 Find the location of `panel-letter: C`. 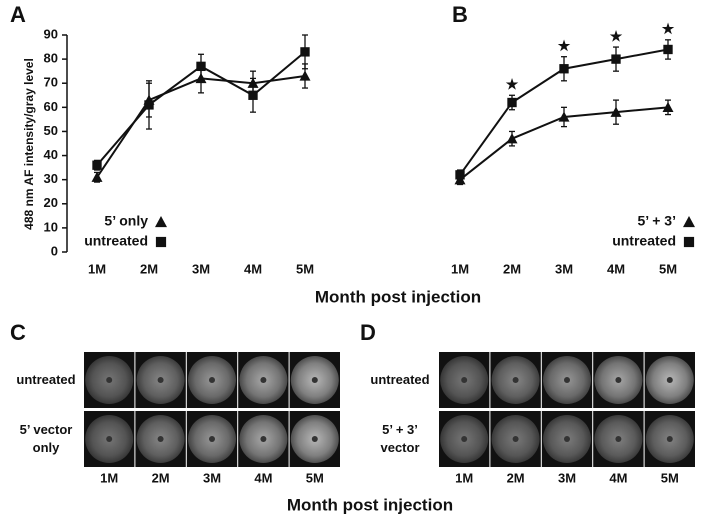

panel-letter: C is located at coordinates (18, 332).